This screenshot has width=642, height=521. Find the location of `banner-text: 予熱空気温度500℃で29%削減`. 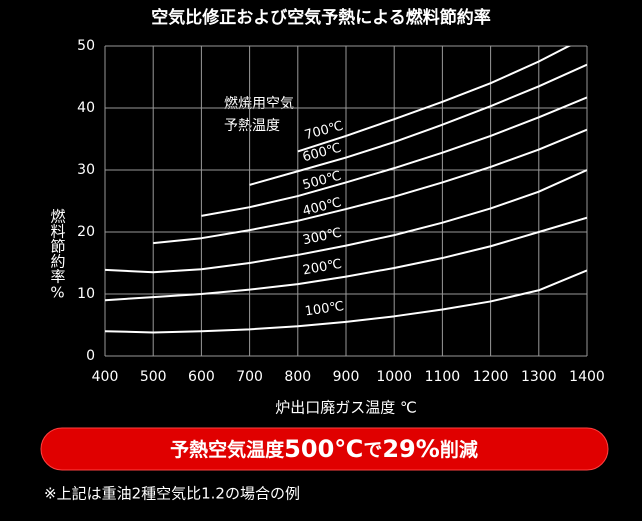

banner-text: 予熱空気温度500℃で29%削減 is located at coordinates (324, 449).